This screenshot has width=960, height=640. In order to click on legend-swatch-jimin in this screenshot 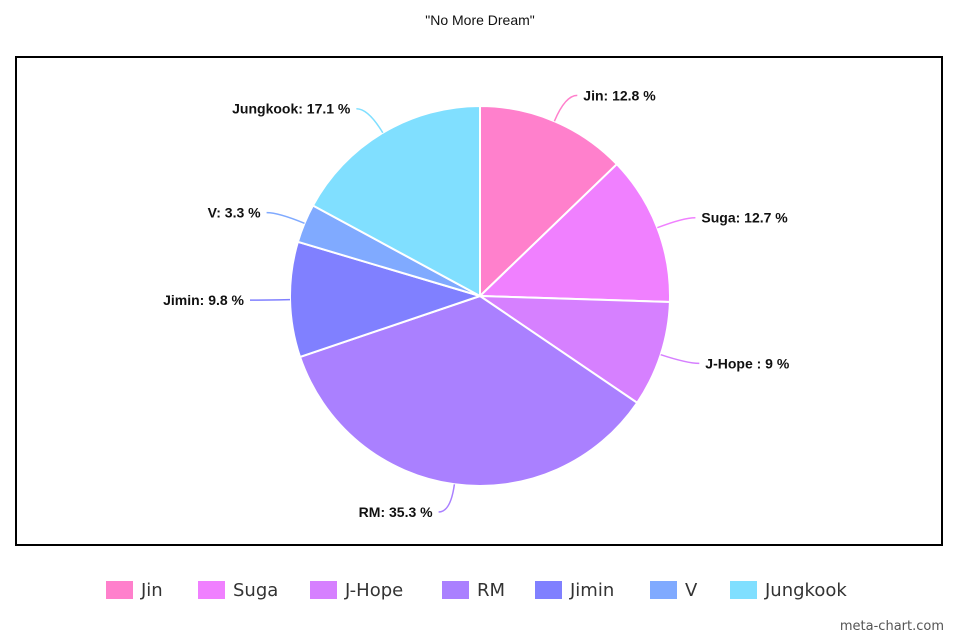, I will do `click(548, 590)`.